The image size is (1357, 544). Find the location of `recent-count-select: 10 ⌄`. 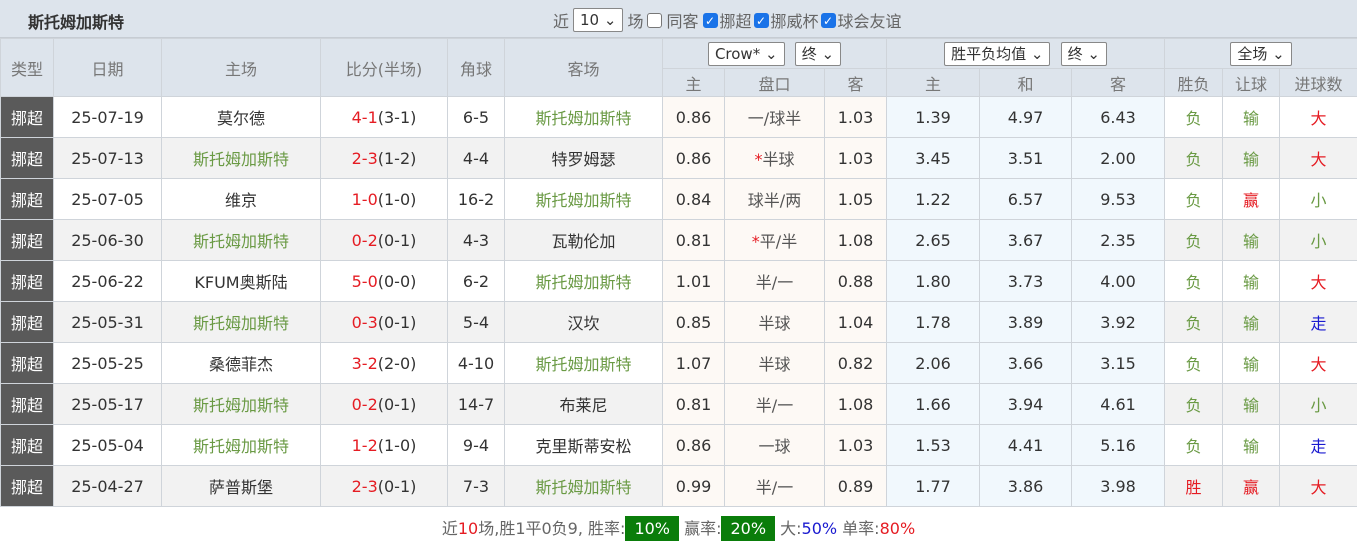

recent-count-select: 10 ⌄ is located at coordinates (598, 20).